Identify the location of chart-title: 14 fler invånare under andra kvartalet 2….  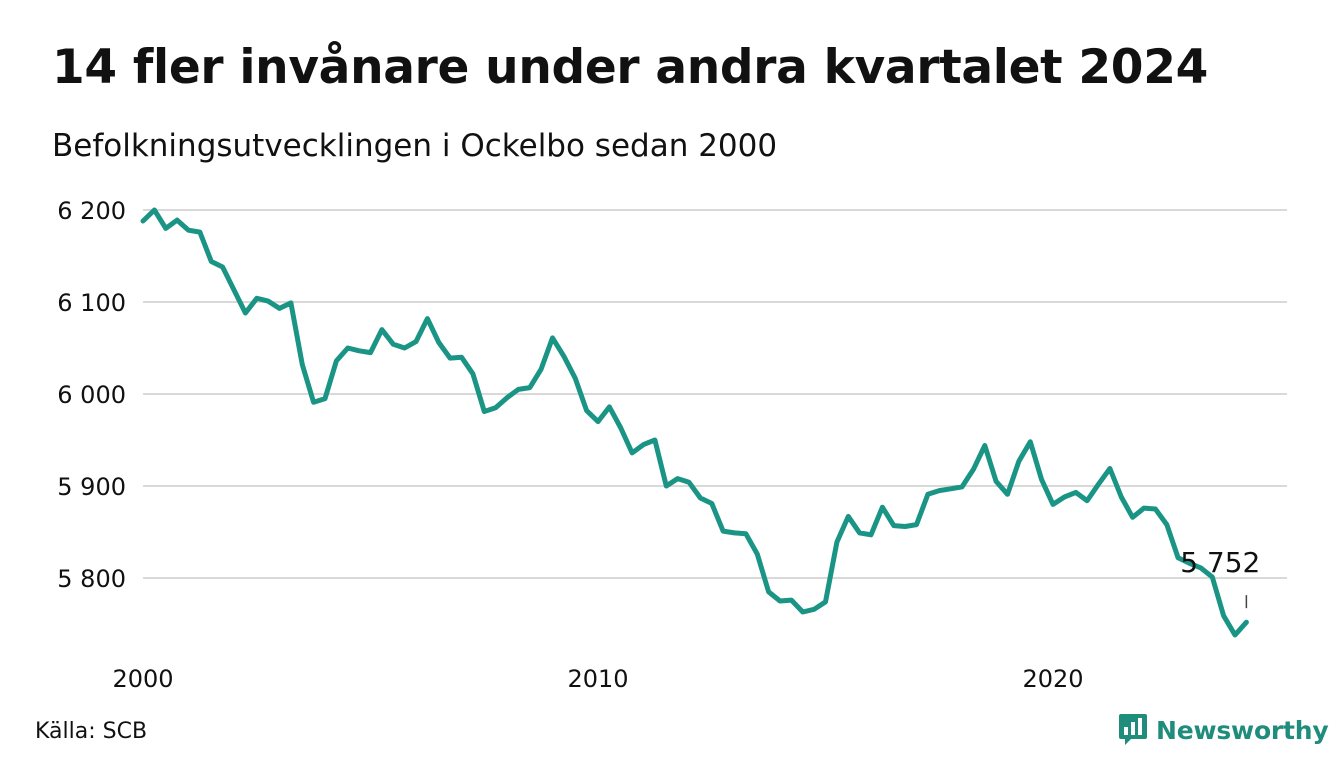
(630, 67).